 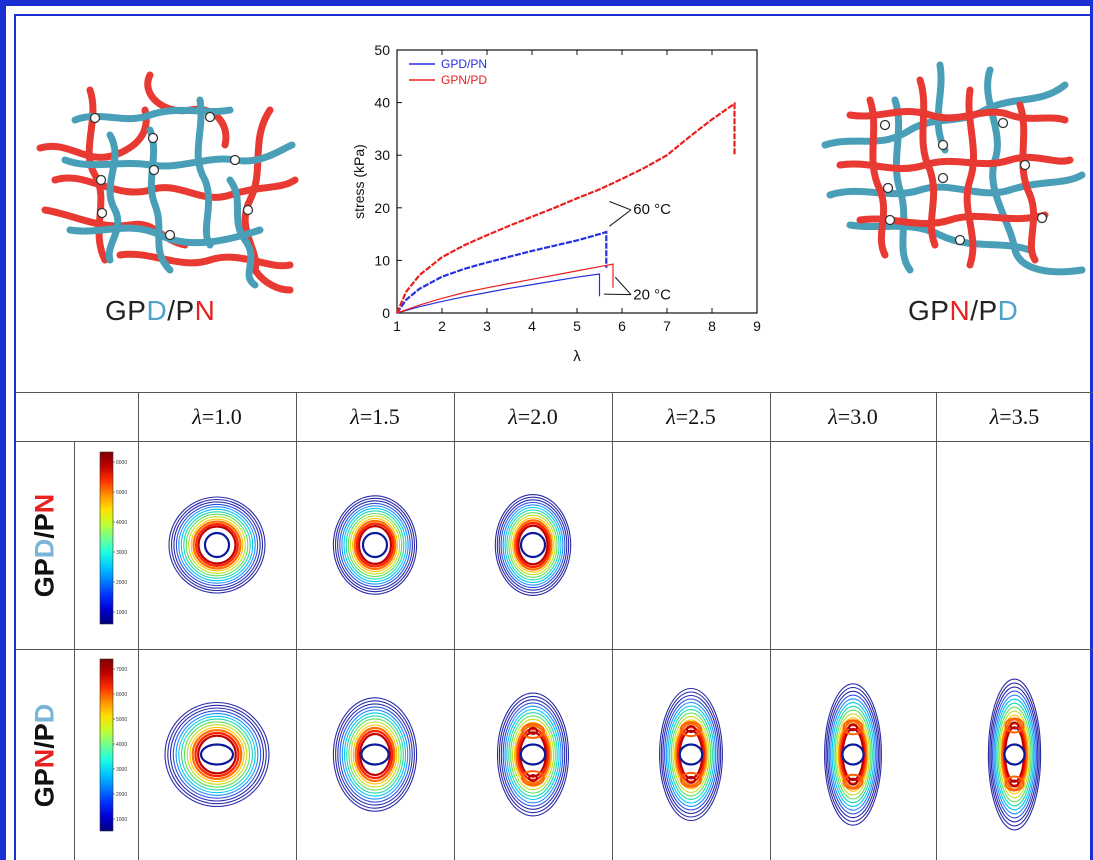 I want to click on y-tick-label: 50, so click(x=382, y=50).